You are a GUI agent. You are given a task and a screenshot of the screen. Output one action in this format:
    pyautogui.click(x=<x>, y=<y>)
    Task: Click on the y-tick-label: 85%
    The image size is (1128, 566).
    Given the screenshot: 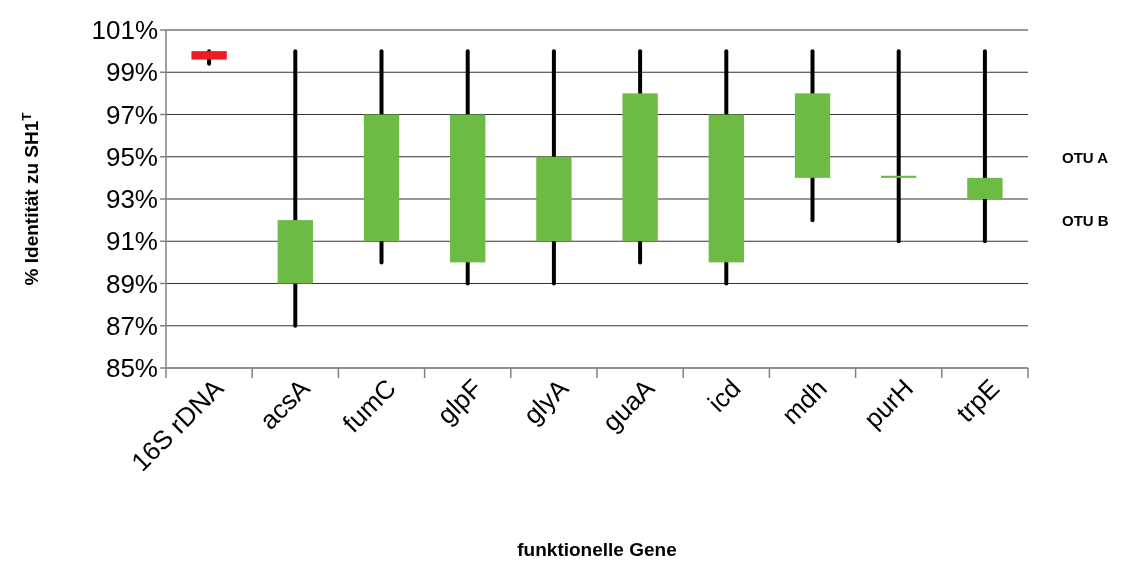 What is the action you would take?
    pyautogui.click(x=131, y=368)
    